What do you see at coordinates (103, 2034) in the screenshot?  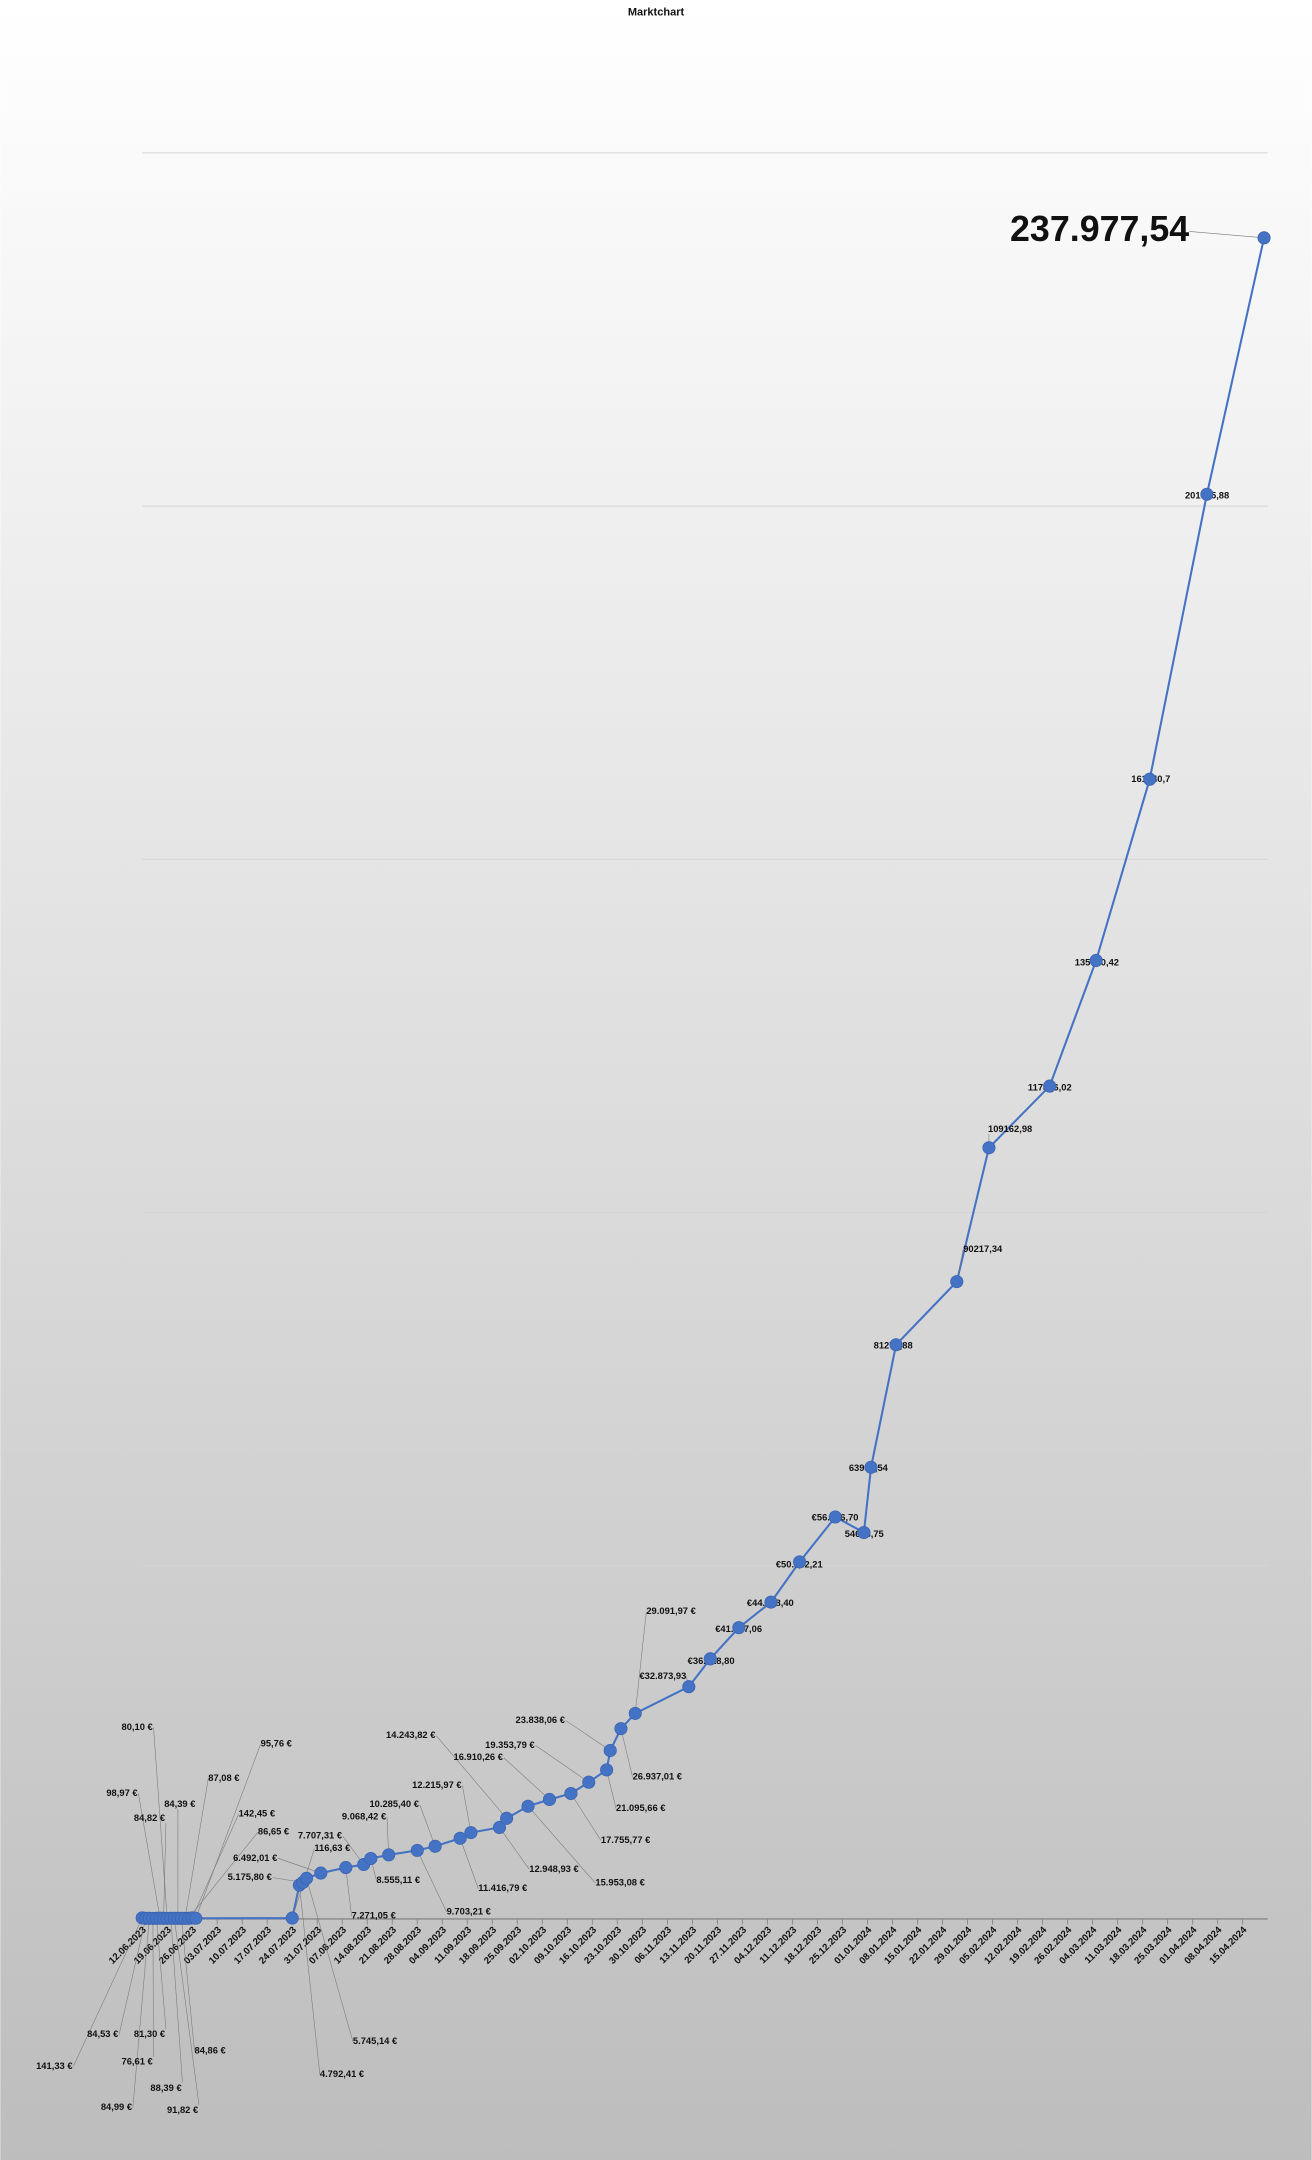 I see `data-label: 84,53 €` at bounding box center [103, 2034].